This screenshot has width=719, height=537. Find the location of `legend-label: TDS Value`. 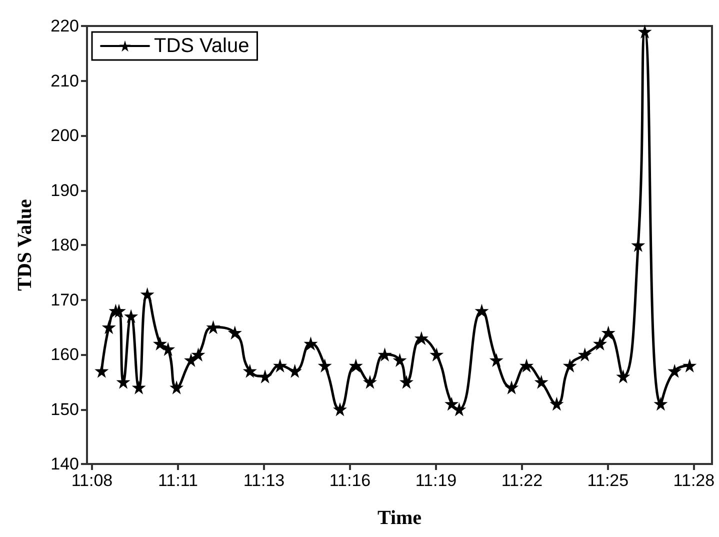

legend-label: TDS Value is located at coordinates (202, 46).